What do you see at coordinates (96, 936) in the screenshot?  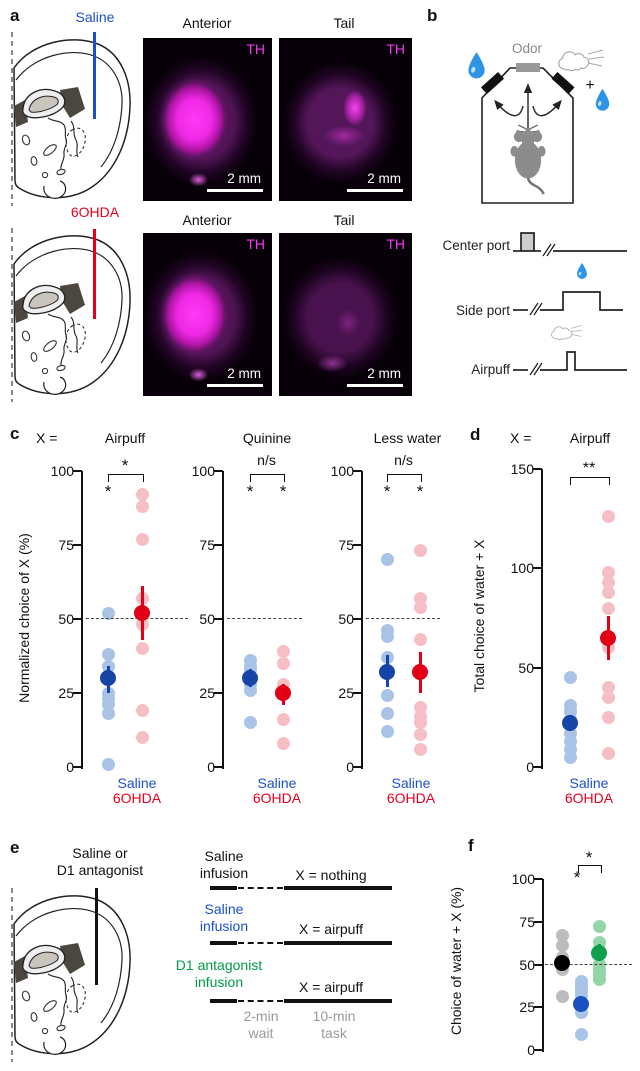 I see `infusion-cannula-line` at bounding box center [96, 936].